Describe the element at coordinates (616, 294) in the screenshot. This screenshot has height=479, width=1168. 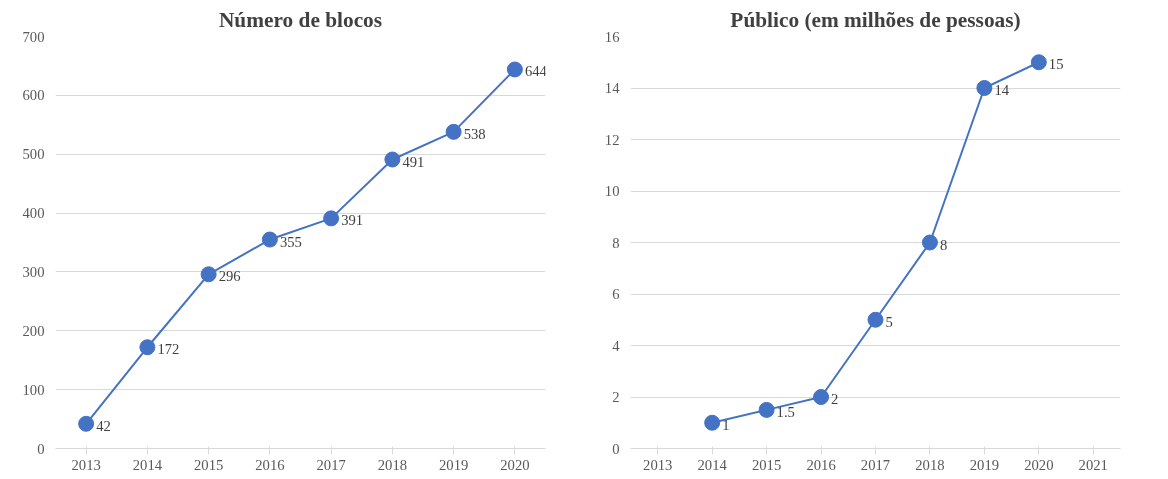
I see `y-tick-label: 6` at that location.